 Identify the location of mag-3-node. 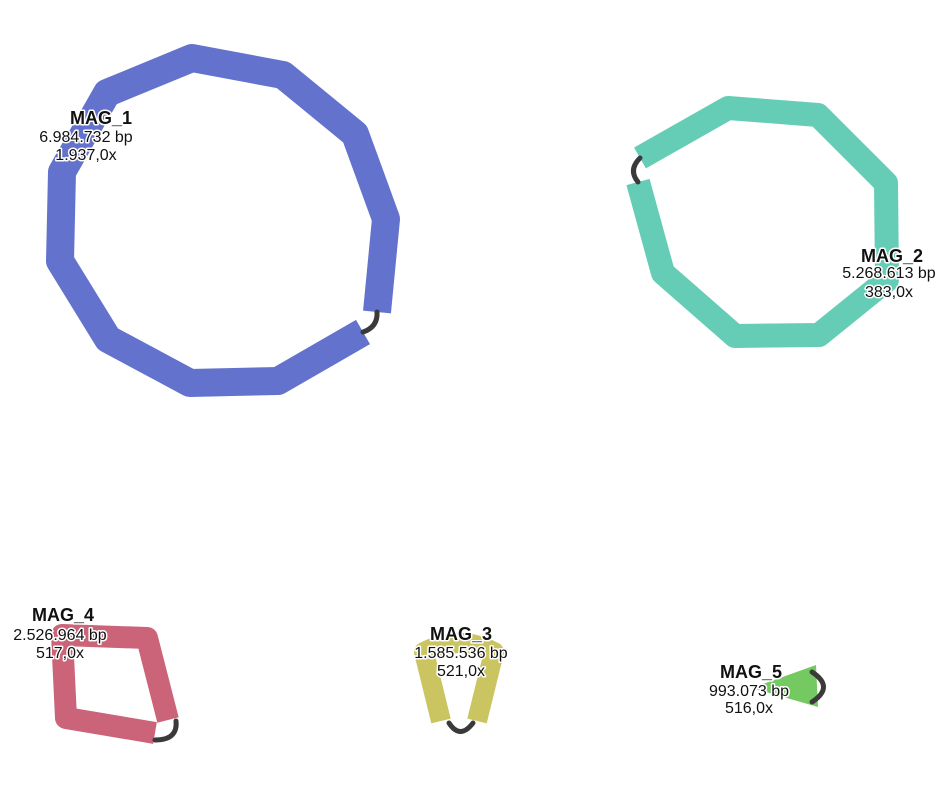
(459, 683).